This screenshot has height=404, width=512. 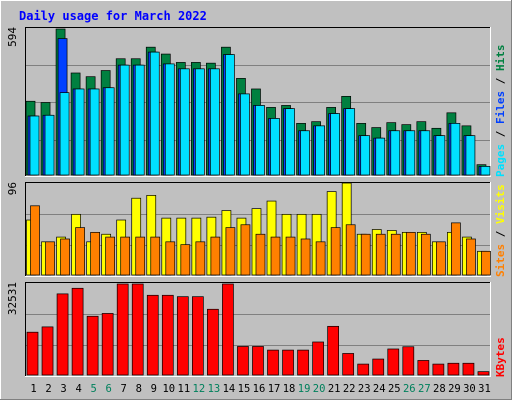 I want to click on legend-kbytes: KBytes, so click(x=500, y=357).